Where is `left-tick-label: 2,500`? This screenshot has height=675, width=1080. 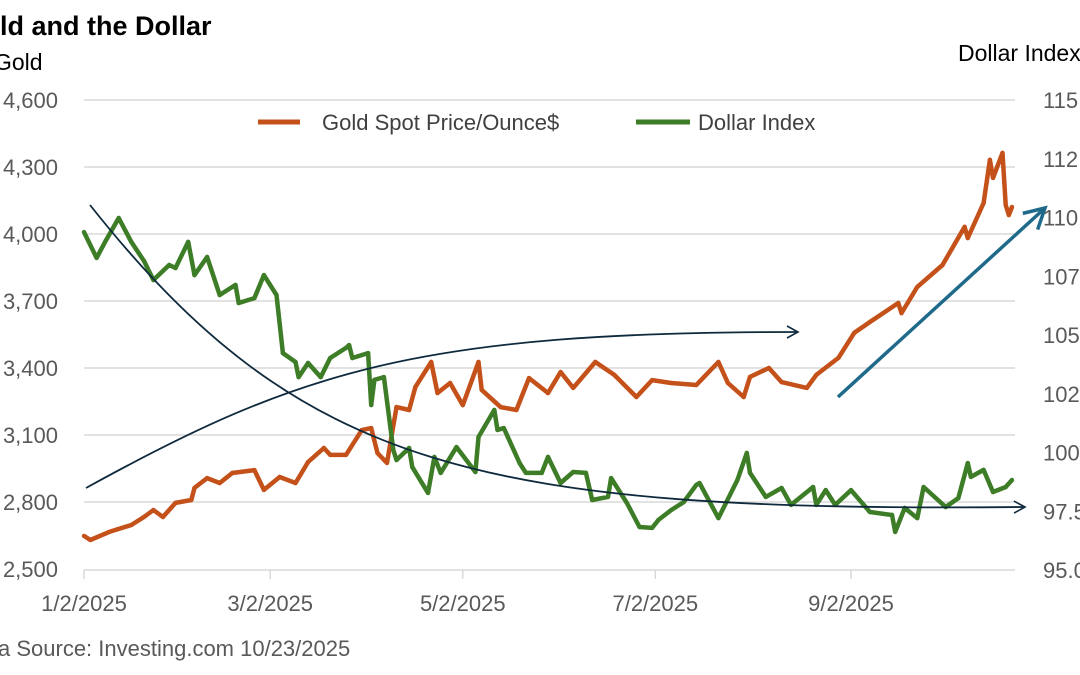
left-tick-label: 2,500 is located at coordinates (30, 569).